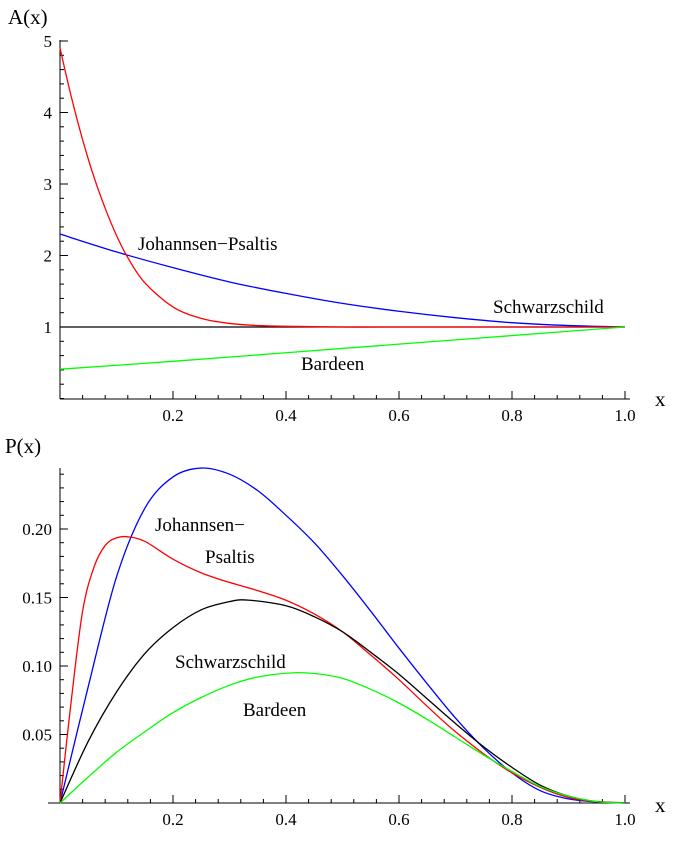 The image size is (690, 861). Describe the element at coordinates (342, 280) in the screenshot. I see `series-line-johannsen` at that location.